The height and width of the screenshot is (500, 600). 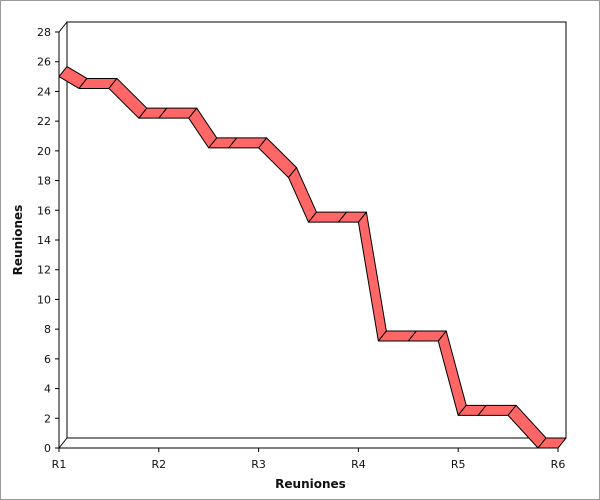 What do you see at coordinates (44, 121) in the screenshot?
I see `y-tick-label: 22` at bounding box center [44, 121].